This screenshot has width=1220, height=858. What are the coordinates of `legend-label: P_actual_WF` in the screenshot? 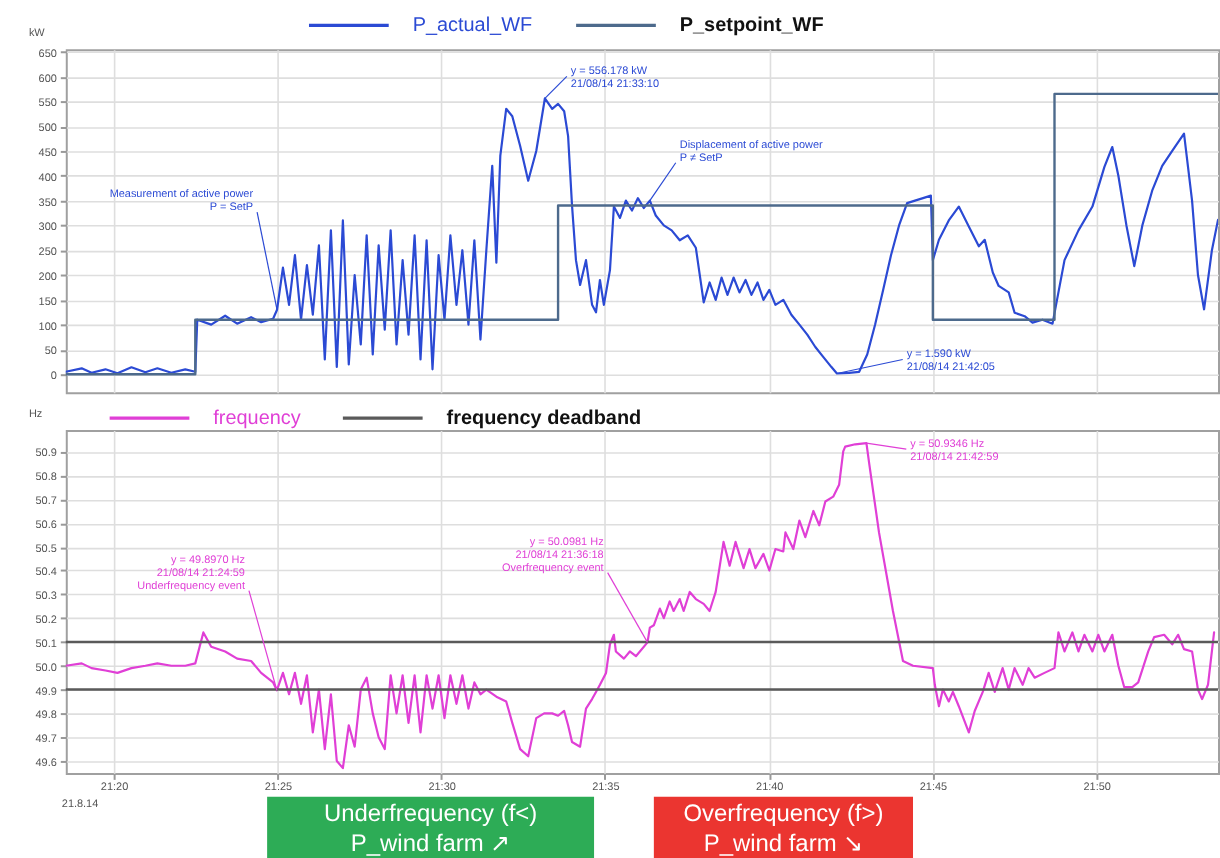 It's located at (472, 26).